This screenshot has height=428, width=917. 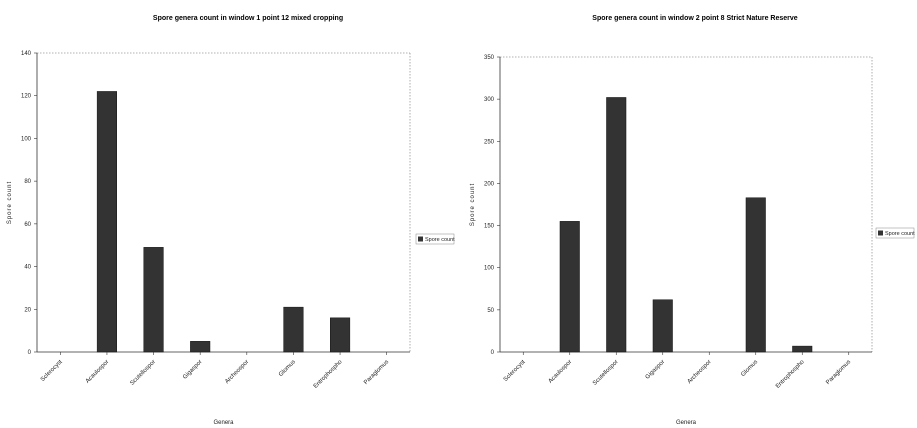 What do you see at coordinates (27, 268) in the screenshot?
I see `y-tick-label: 40` at bounding box center [27, 268].